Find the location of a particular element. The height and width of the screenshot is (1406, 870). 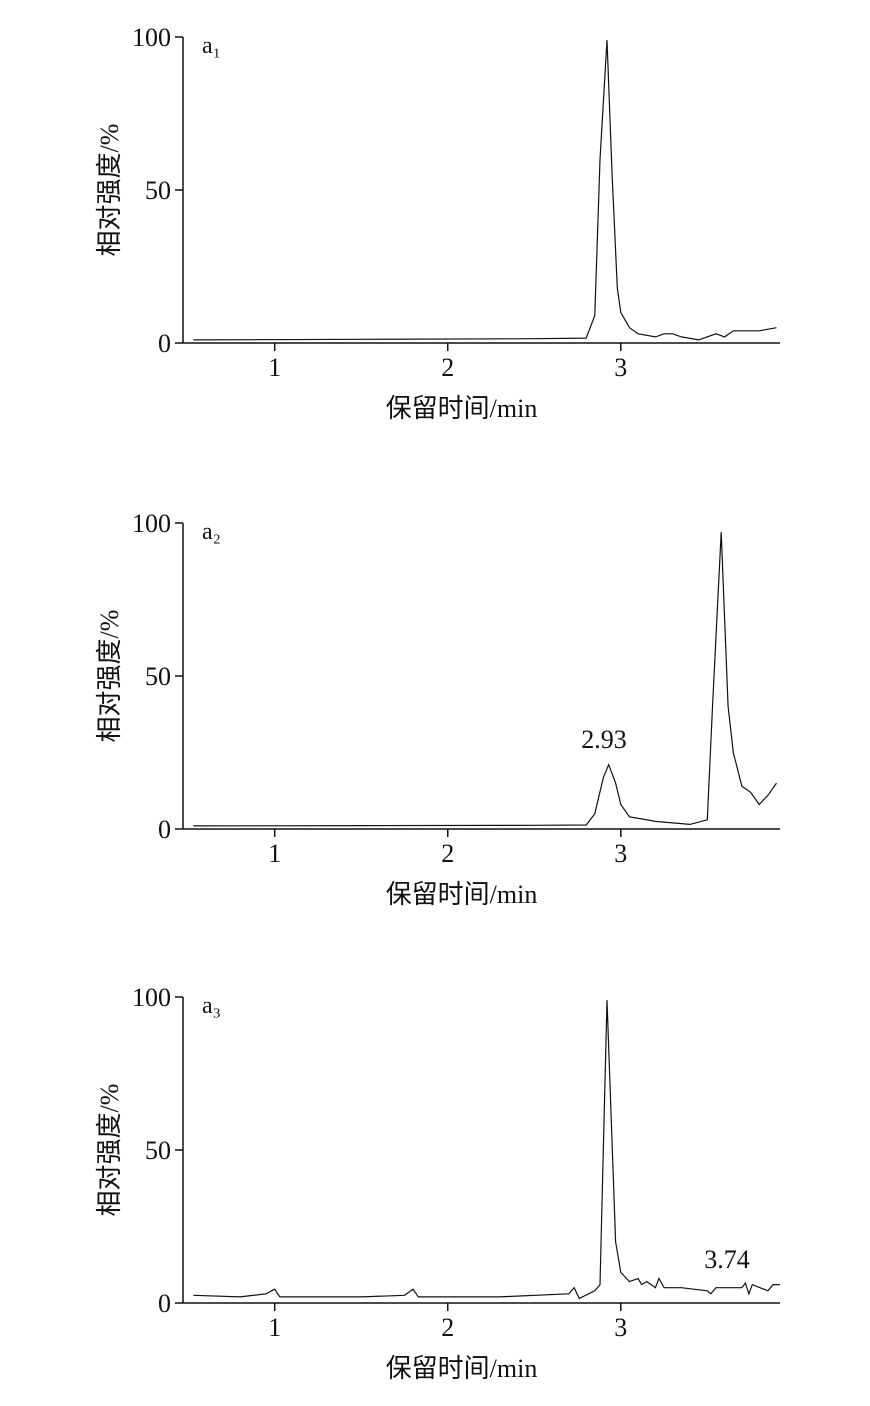

peak-annotation: 2.93 is located at coordinates (604, 739).